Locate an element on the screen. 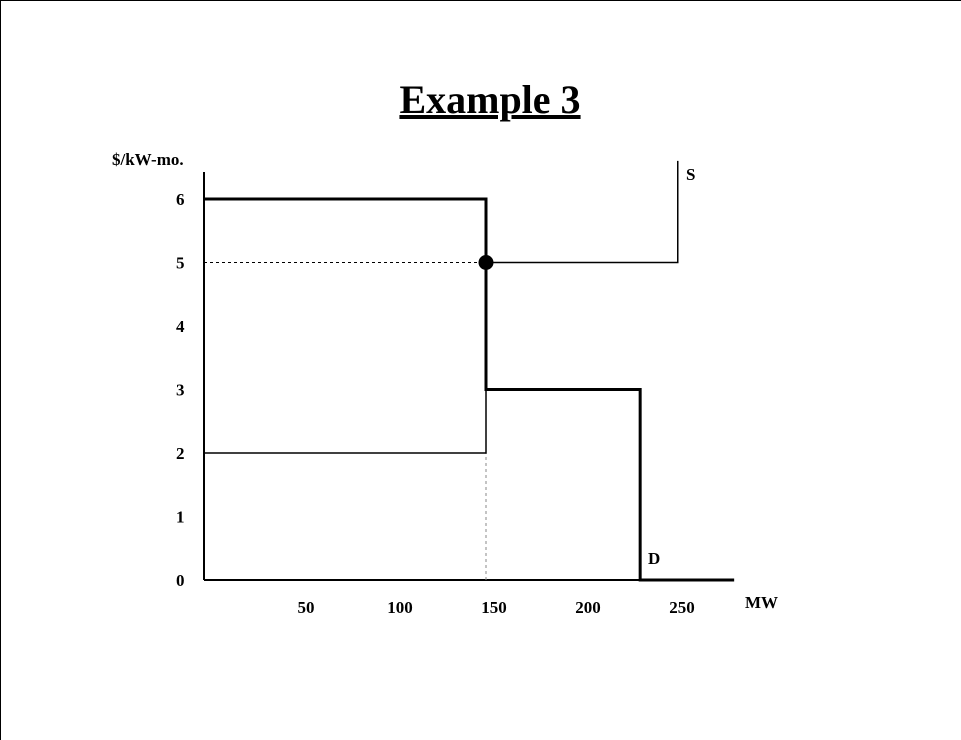 The width and height of the screenshot is (961, 740). y-tick-label: 4 is located at coordinates (180, 326).